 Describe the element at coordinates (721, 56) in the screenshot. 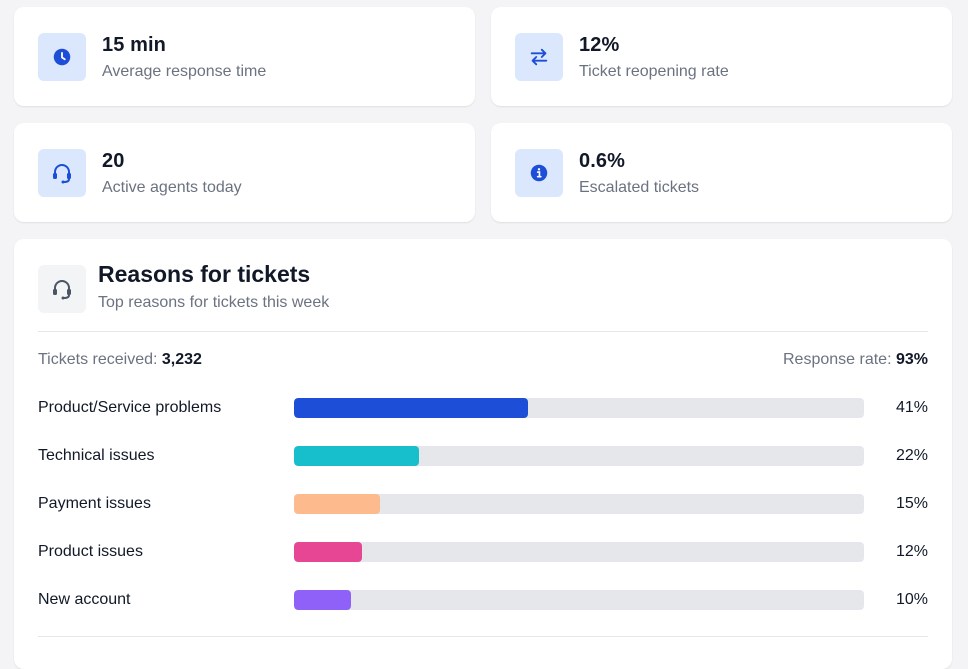

I see `stat-card-reopening-rate: 12% Ticket reopening rate` at that location.